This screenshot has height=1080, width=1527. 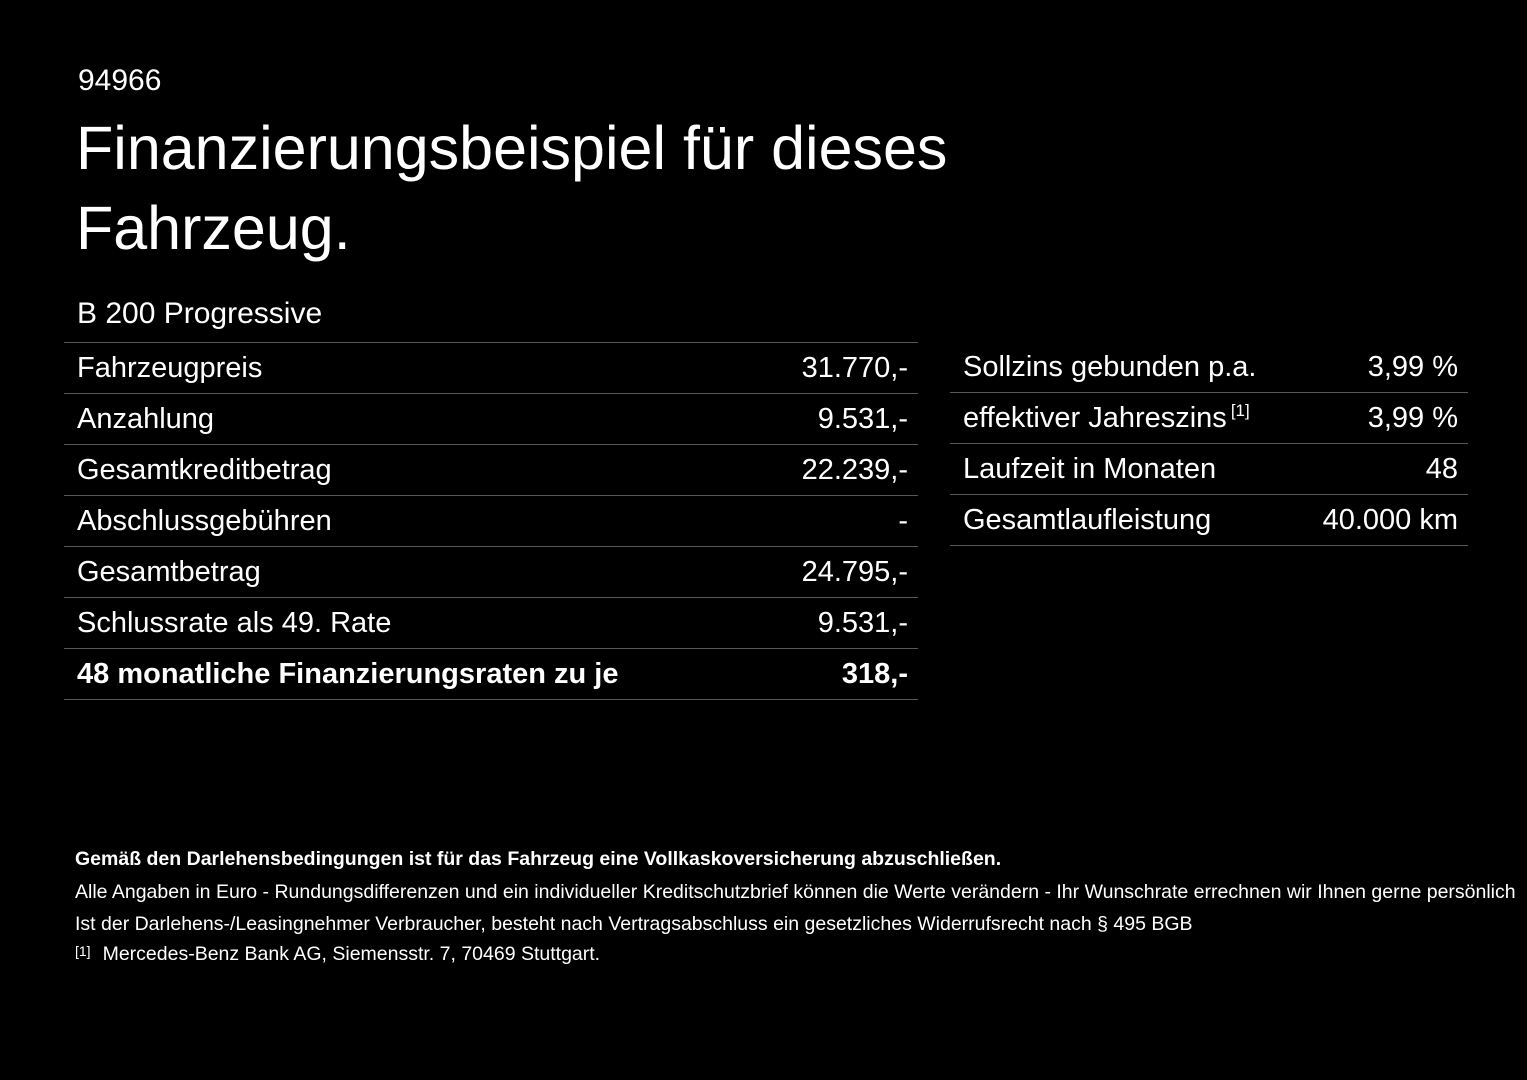 What do you see at coordinates (854, 571) in the screenshot?
I see `row-value: 24.795,-` at bounding box center [854, 571].